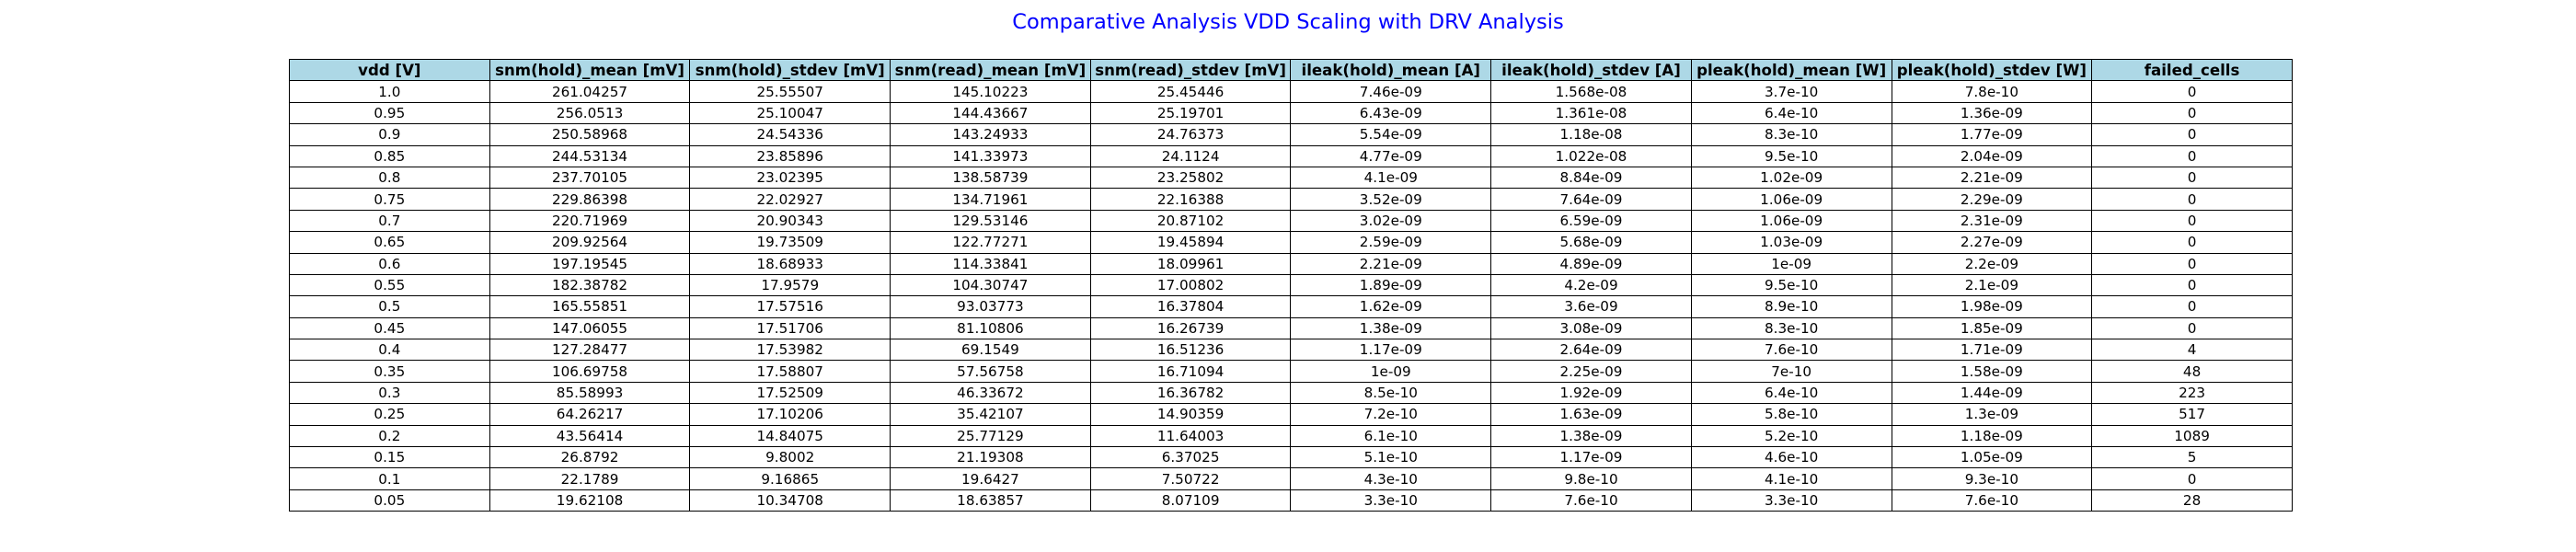 The width and height of the screenshot is (2576, 552). I want to click on table-cell: 5.54e-09, so click(1391, 134).